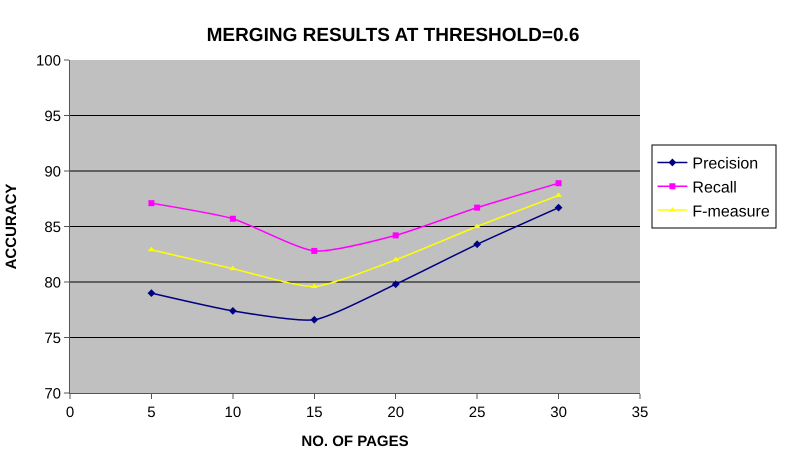  What do you see at coordinates (640, 412) in the screenshot?
I see `x-tick-label: 35` at bounding box center [640, 412].